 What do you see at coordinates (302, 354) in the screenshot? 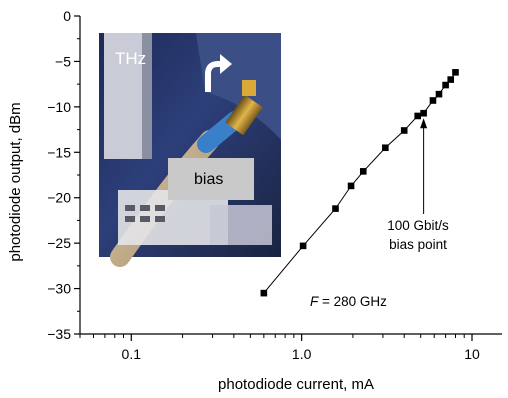
I see `x-tick-label: 1.0` at bounding box center [302, 354].